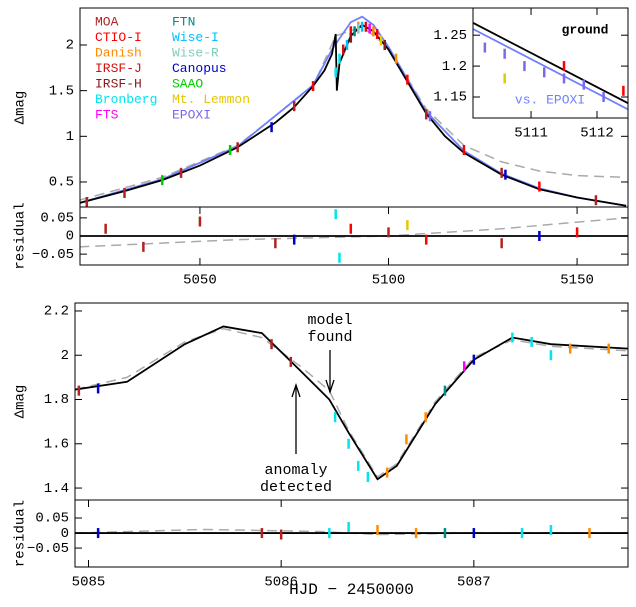  What do you see at coordinates (295, 479) in the screenshot?
I see `annotation: anomaly detected` at bounding box center [295, 479].